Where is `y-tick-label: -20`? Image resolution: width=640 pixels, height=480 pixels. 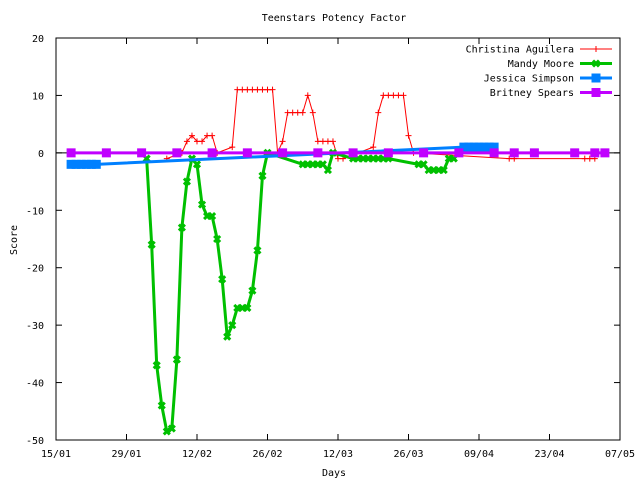 y-tick-label: -20 is located at coordinates (35, 269).